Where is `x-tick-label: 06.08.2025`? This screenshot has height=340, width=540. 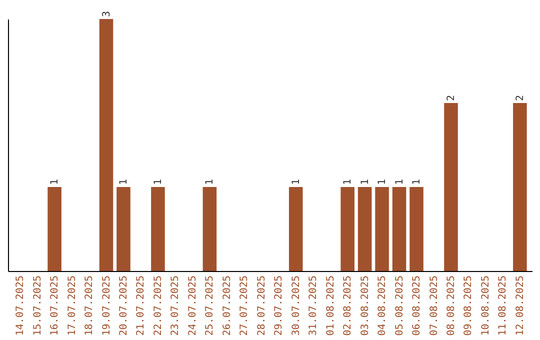 x-tick-label: 06.08.2025 is located at coordinates (417, 306).